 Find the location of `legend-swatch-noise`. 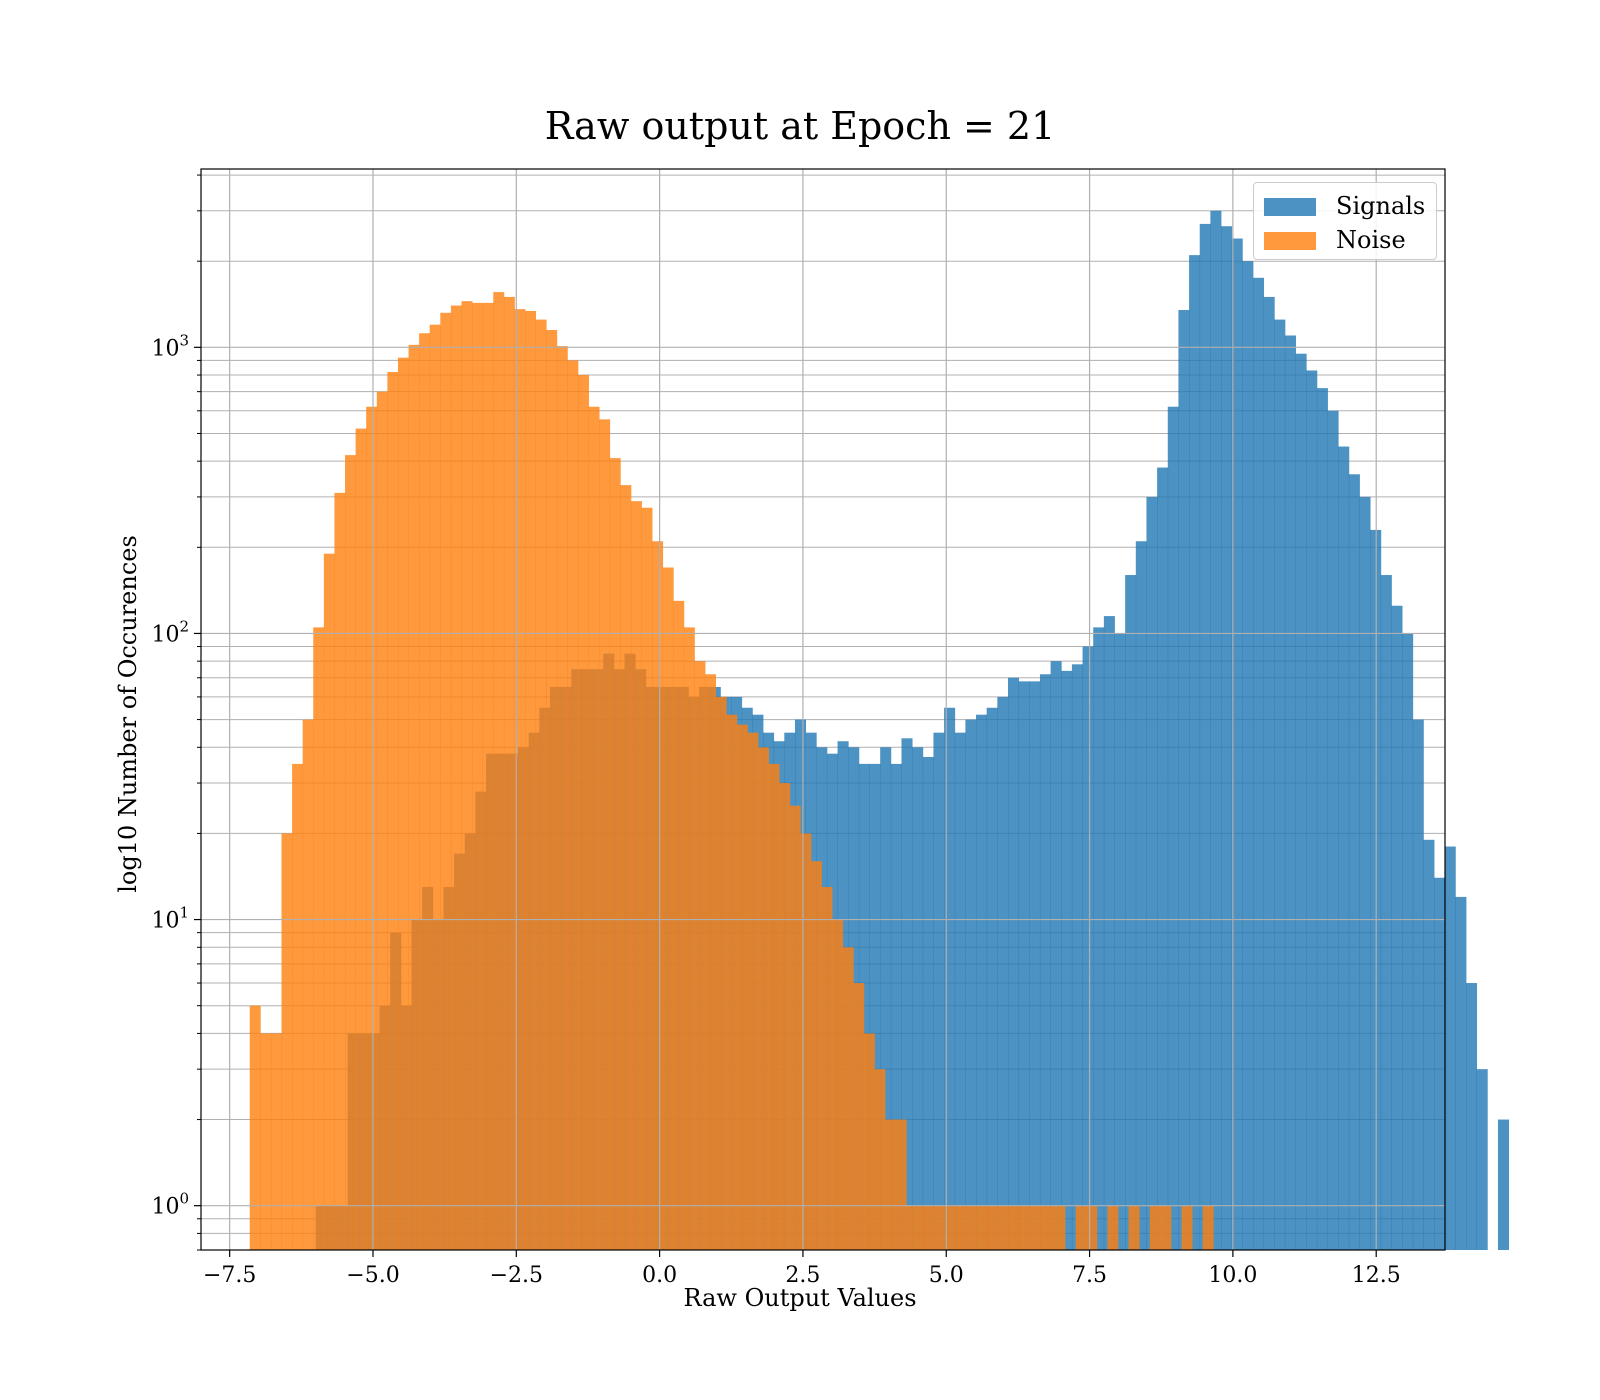

legend-swatch-noise is located at coordinates (1290, 241).